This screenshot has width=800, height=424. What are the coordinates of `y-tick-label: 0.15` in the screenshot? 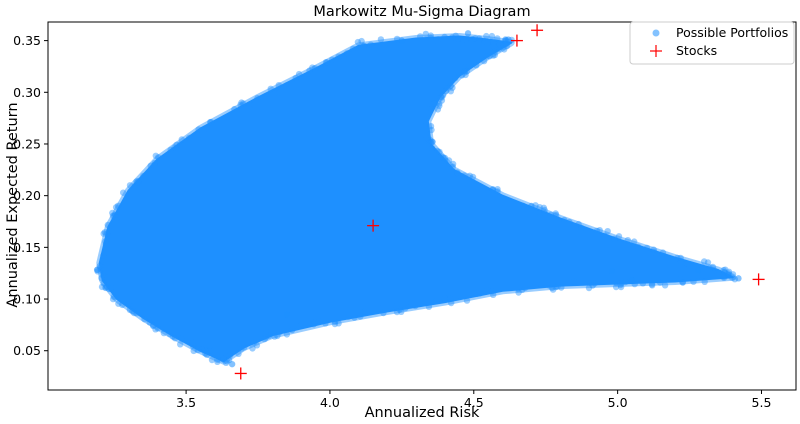 It's located at (27, 247).